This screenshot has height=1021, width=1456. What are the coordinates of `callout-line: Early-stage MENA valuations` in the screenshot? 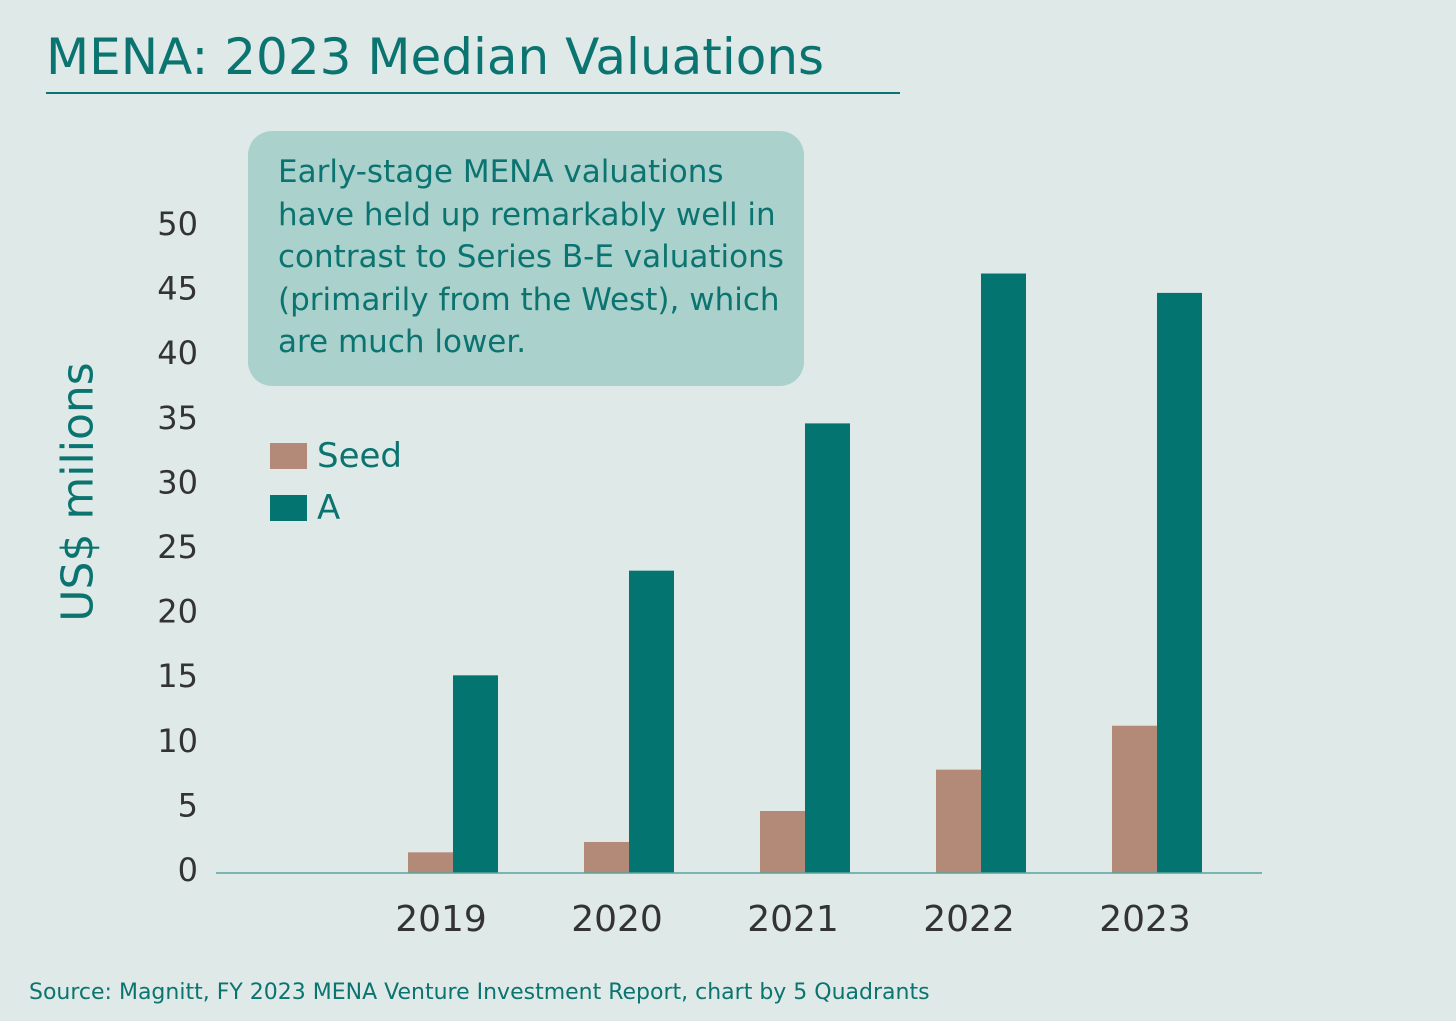 It's located at (501, 172).